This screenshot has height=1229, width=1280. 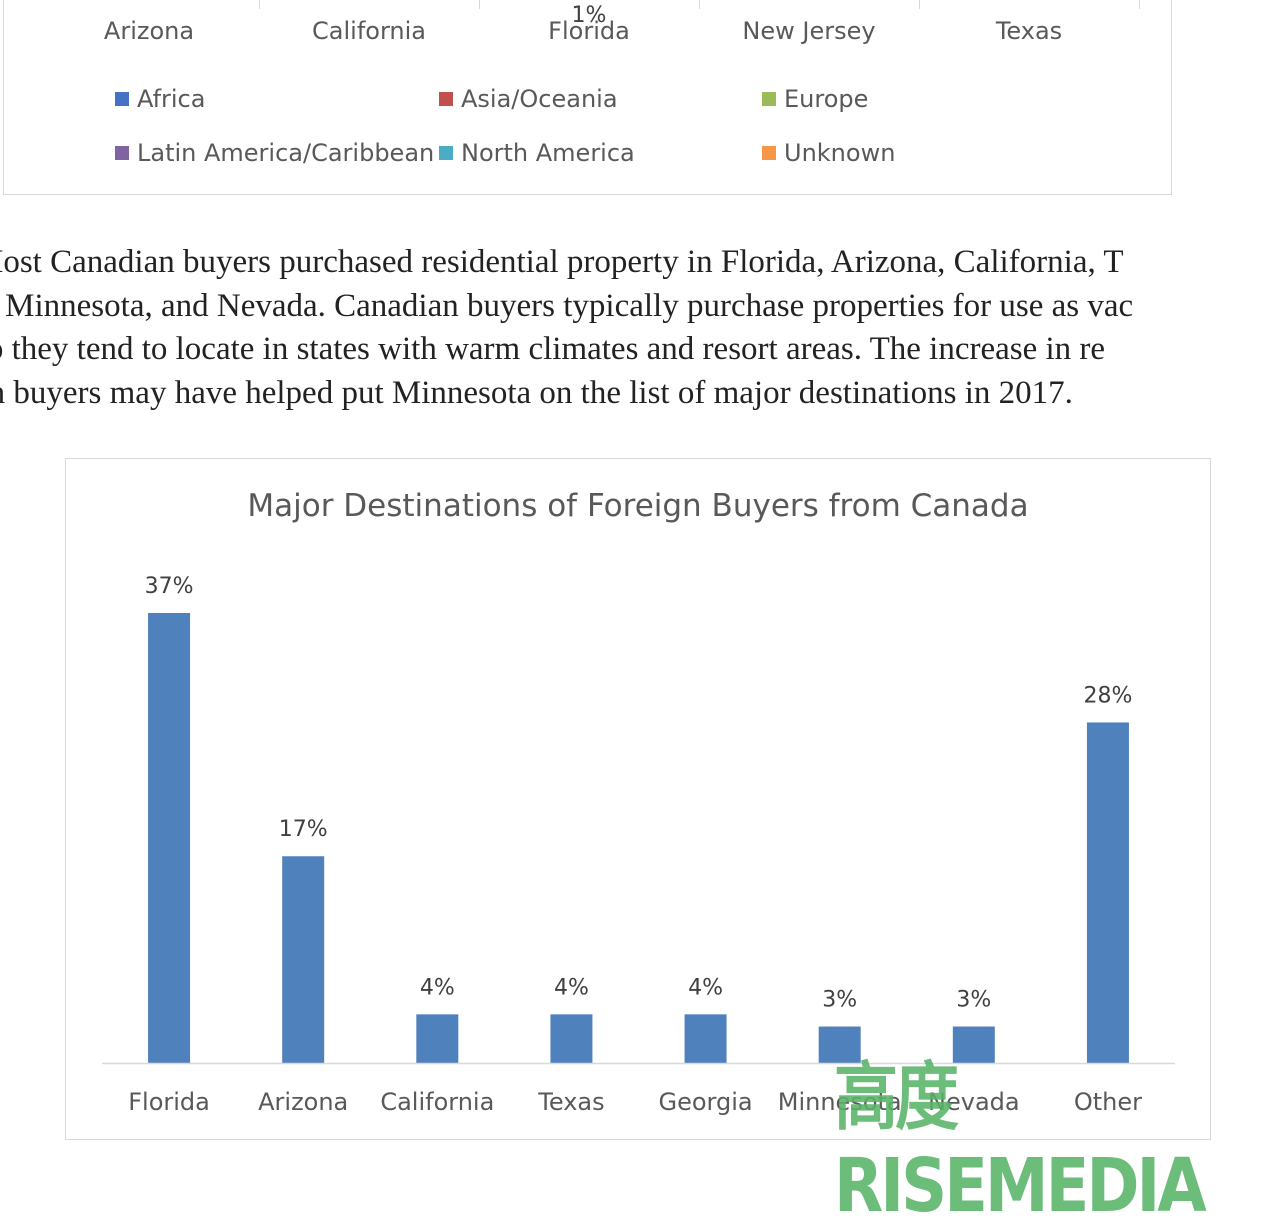 What do you see at coordinates (1107, 892) in the screenshot?
I see `bar-other` at bounding box center [1107, 892].